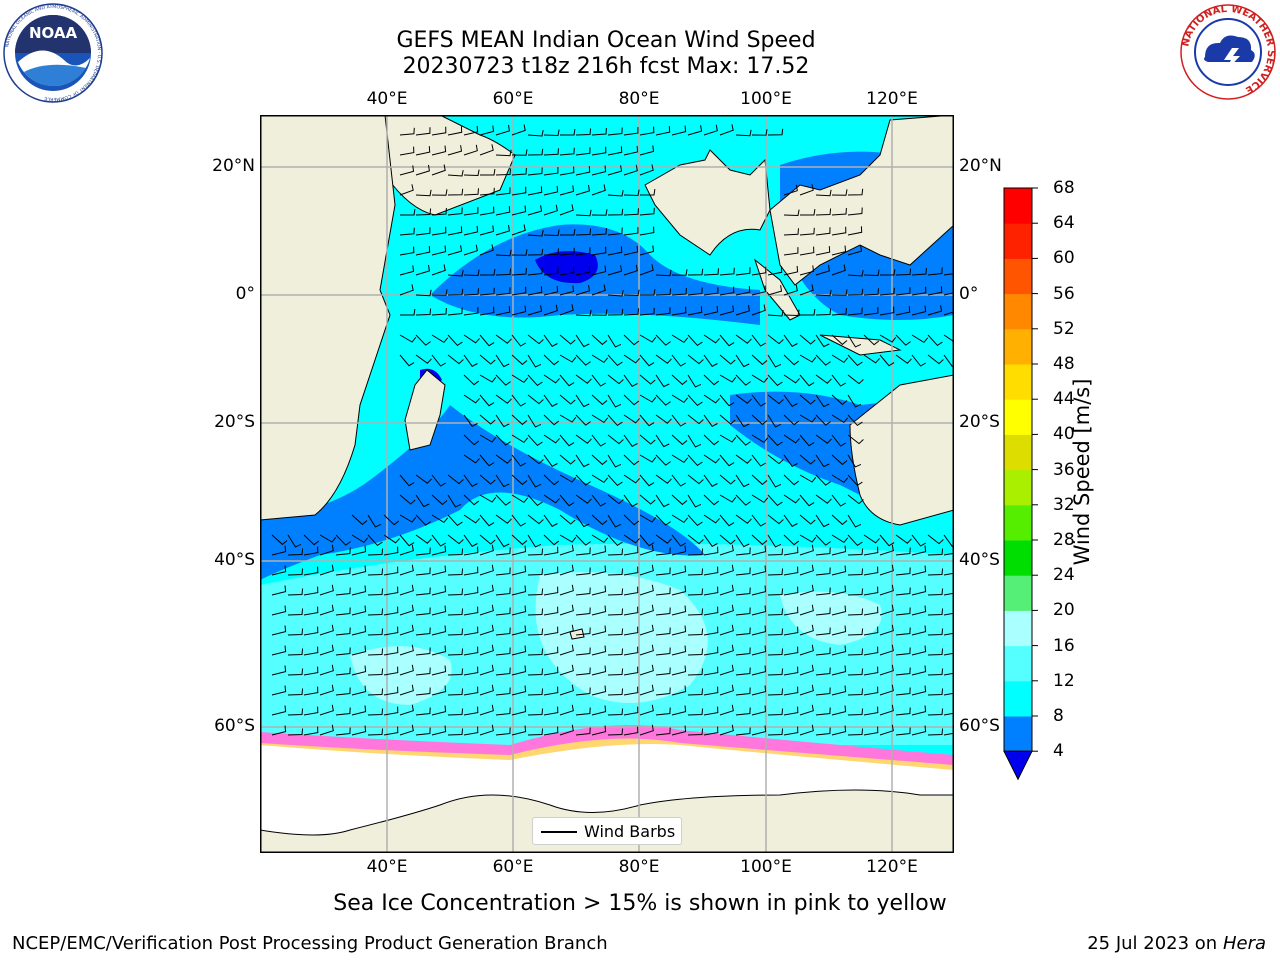 Image resolution: width=1280 pixels, height=960 pixels. Describe the element at coordinates (53, 33) in the screenshot. I see `noaa-logo-text: NOAA` at that location.